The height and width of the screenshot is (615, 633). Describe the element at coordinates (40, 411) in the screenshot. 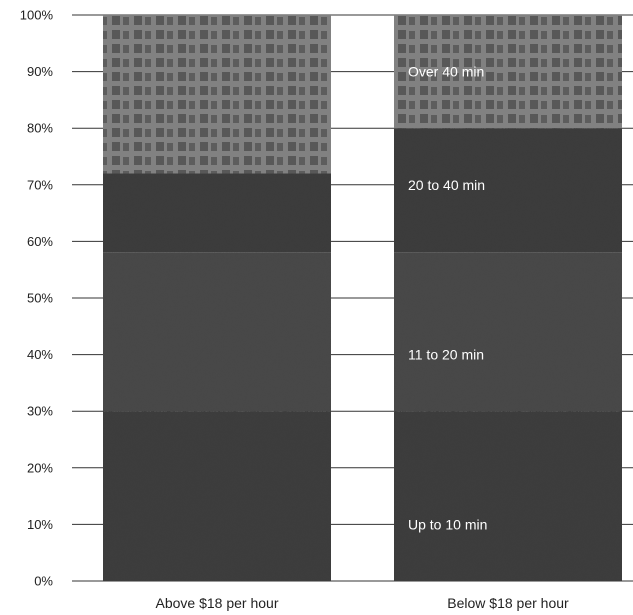

I see `y-tick-label: 30%` at that location.